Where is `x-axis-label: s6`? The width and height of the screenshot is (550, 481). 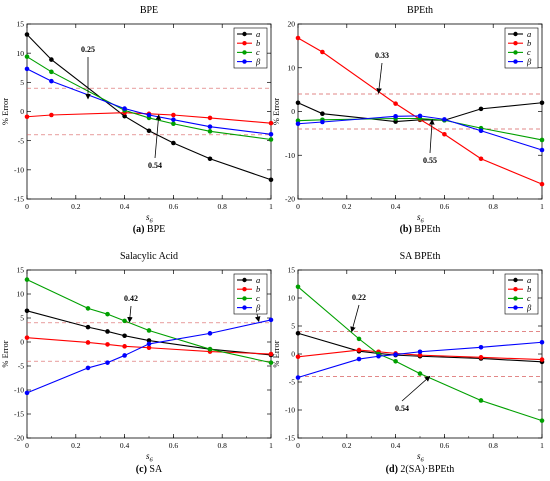 x-axis-label: s6 is located at coordinates (421, 218).